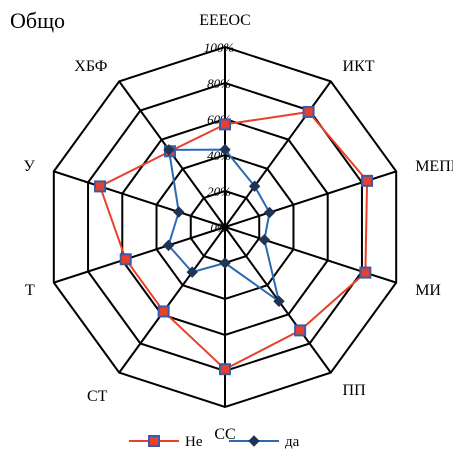 The width and height of the screenshot is (453, 454). I want to click on axis-label: МИ, so click(428, 290).